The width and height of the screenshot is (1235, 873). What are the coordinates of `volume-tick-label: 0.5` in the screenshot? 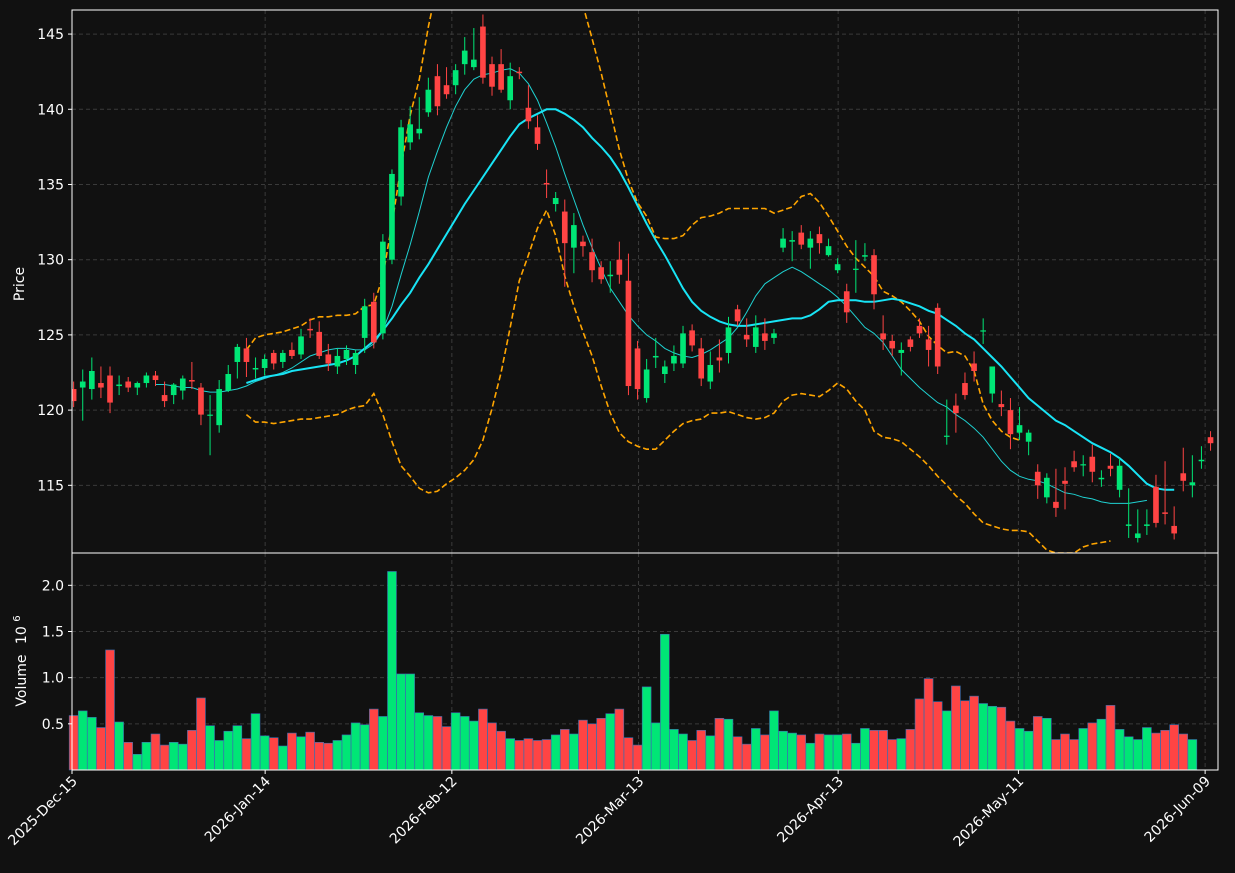 It's located at (53, 725).